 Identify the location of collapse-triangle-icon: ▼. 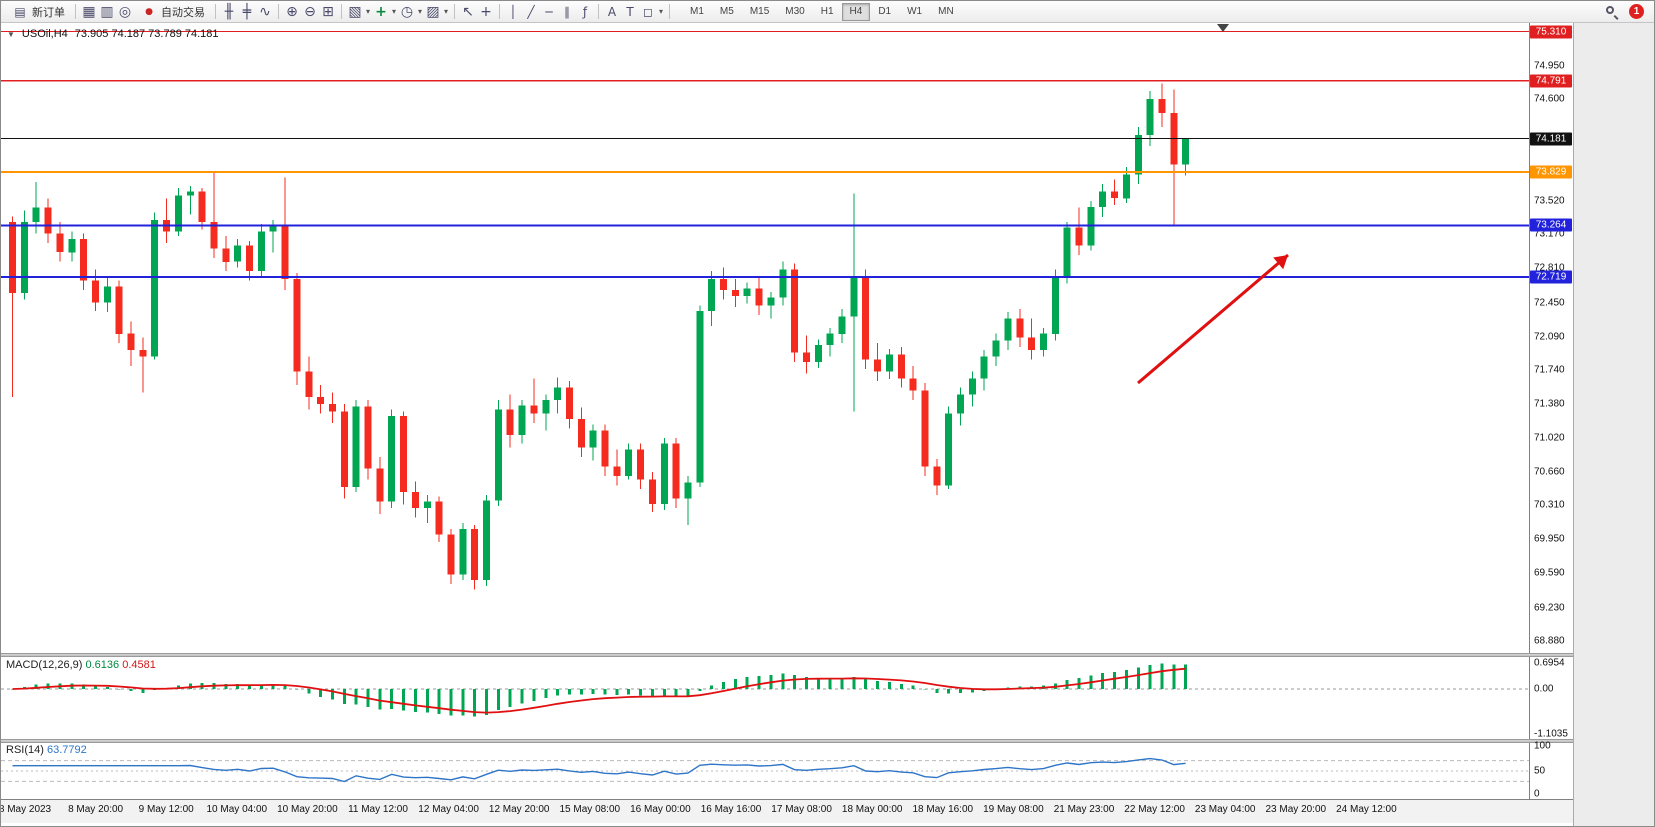
(11, 34).